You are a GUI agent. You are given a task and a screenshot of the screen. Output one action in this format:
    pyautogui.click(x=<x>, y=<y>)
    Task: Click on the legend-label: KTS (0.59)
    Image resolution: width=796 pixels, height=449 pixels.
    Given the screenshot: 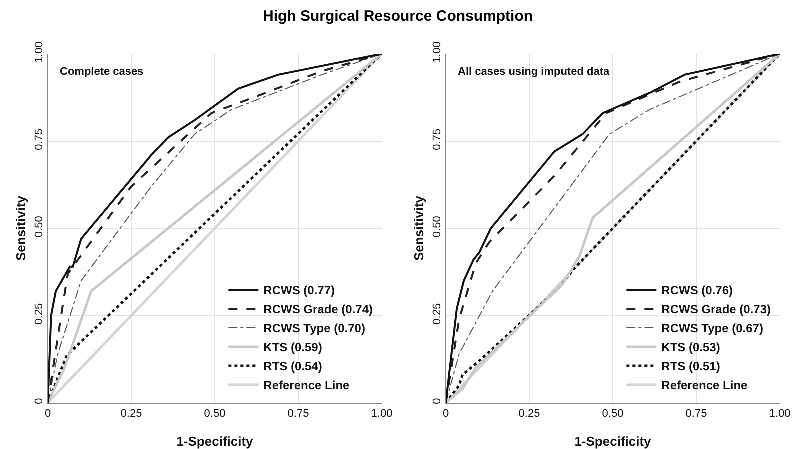 What is the action you would take?
    pyautogui.click(x=293, y=347)
    